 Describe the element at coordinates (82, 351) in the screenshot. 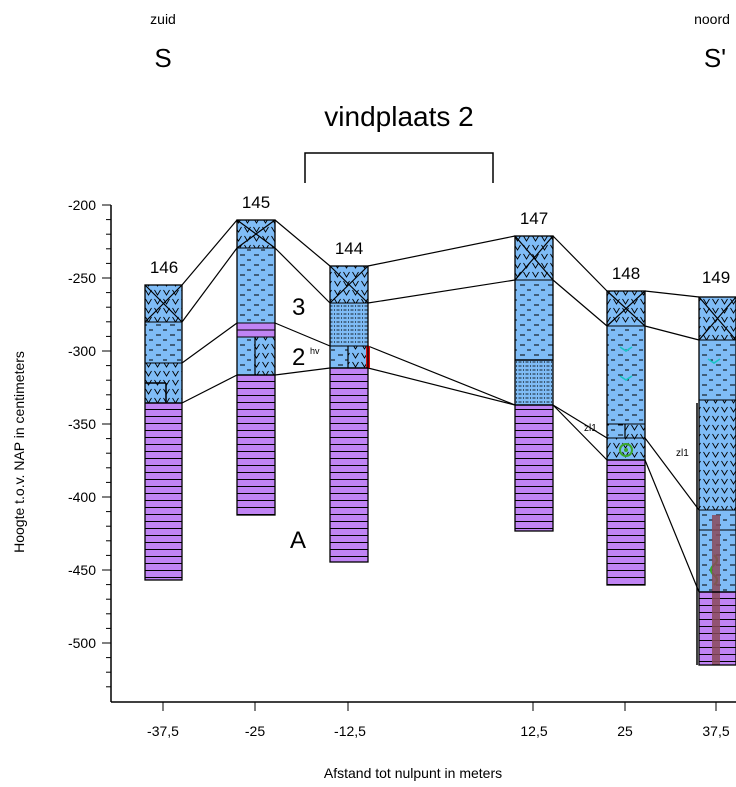

I see `y-tick-label: -300` at that location.